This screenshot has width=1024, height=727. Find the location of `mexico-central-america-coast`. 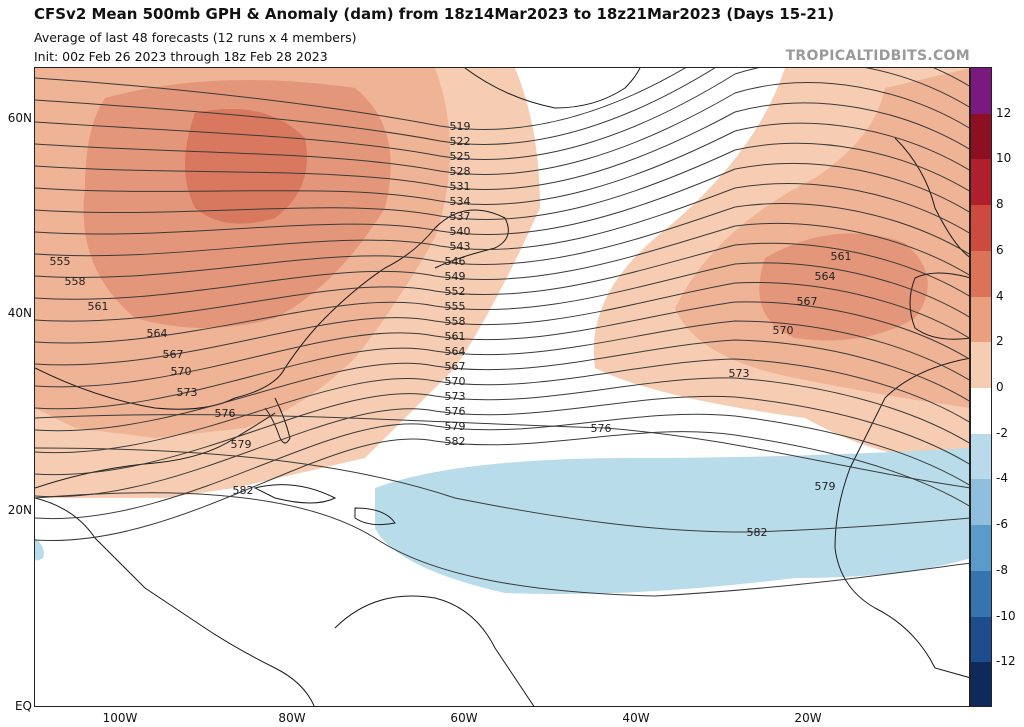

mexico-central-america-coast is located at coordinates (175, 601).